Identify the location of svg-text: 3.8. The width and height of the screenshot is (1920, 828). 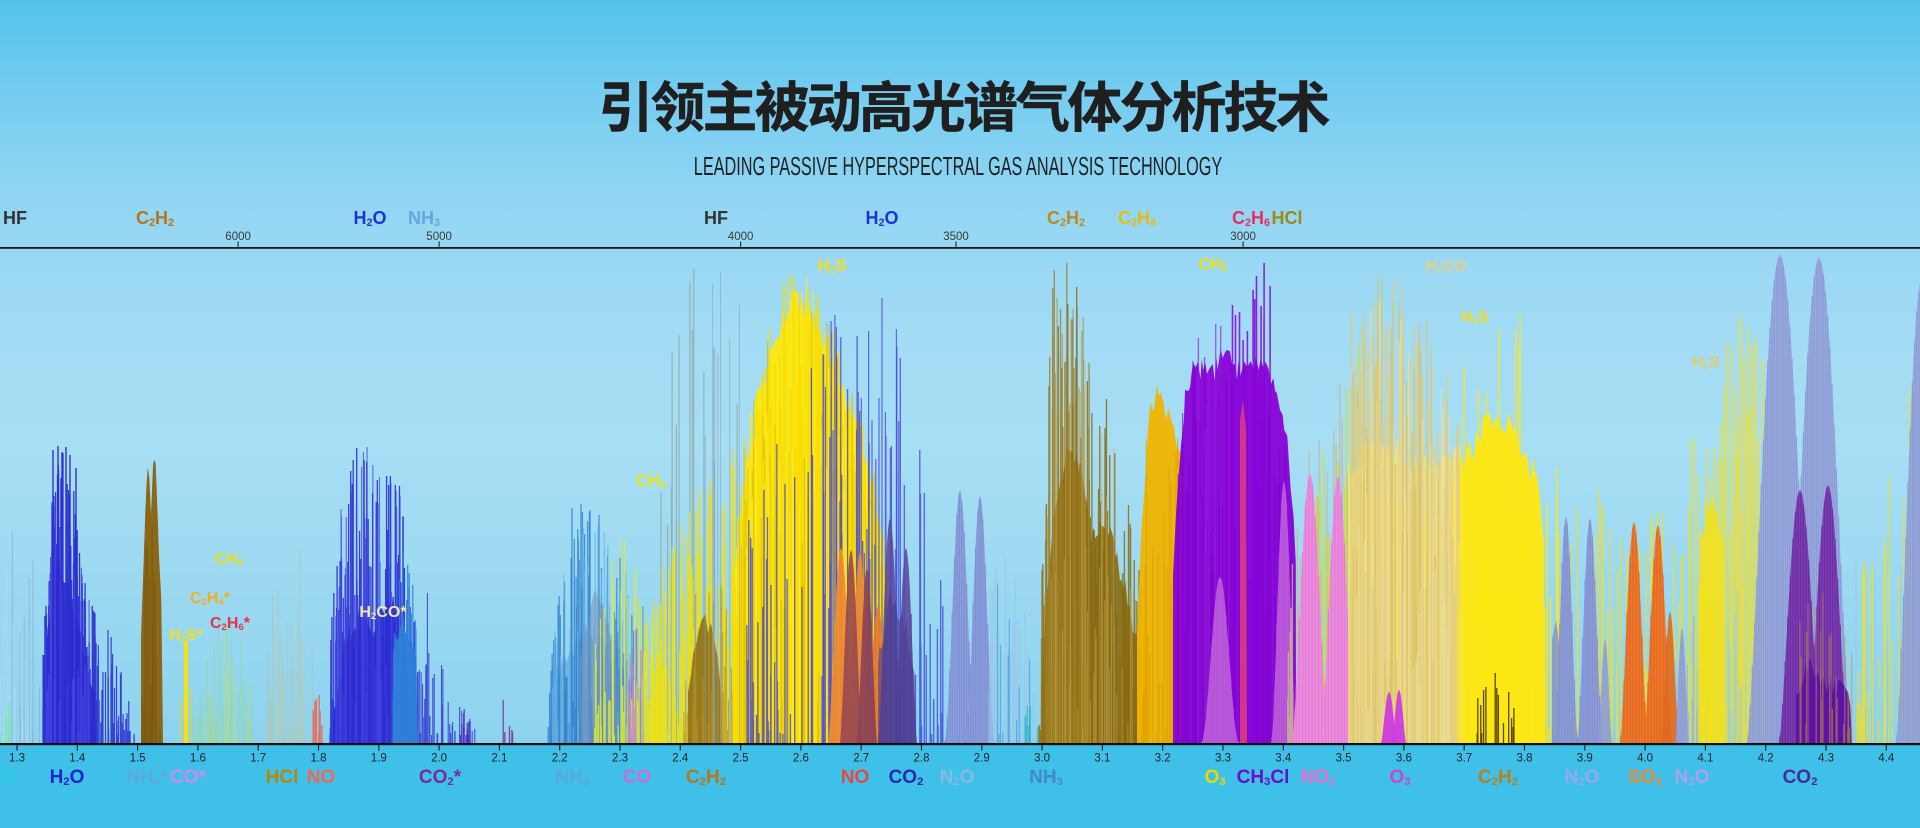
(1525, 759).